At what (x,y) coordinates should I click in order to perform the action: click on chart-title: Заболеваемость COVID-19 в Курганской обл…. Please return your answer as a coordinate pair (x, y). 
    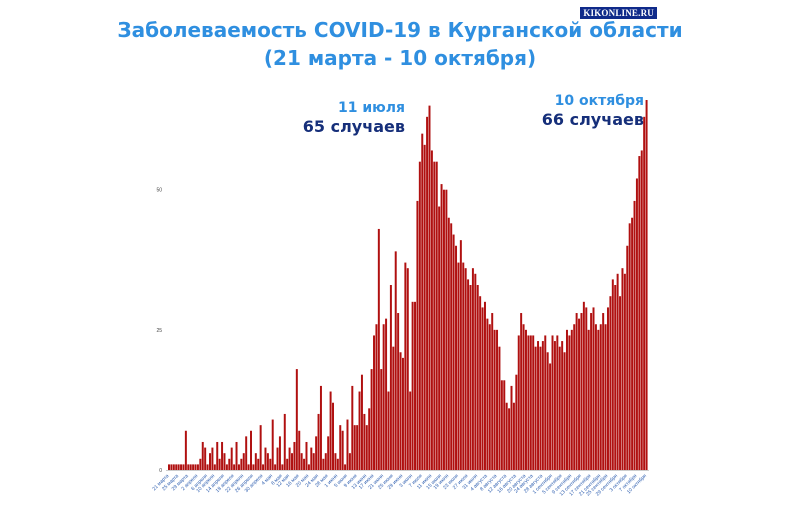
    Looking at the image, I should click on (400, 30).